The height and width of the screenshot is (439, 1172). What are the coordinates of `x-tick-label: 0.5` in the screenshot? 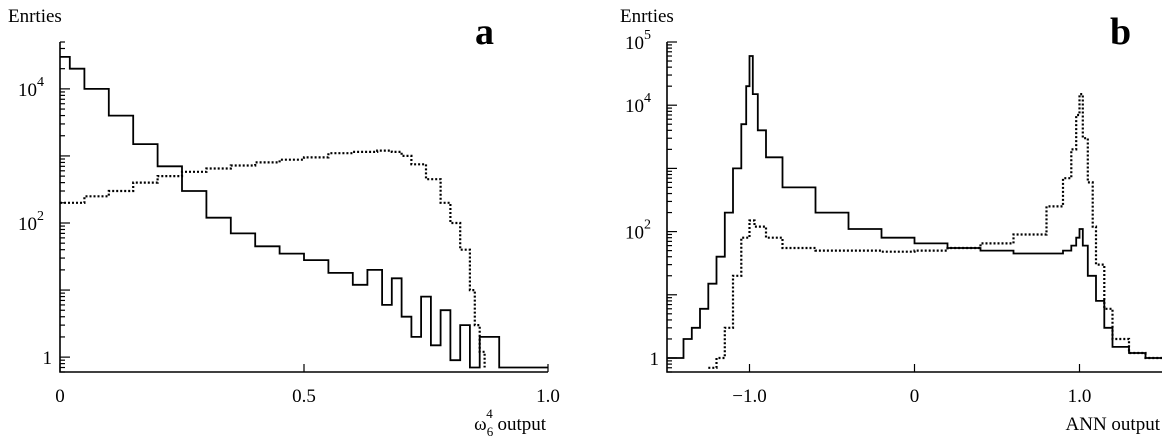 It's located at (304, 396).